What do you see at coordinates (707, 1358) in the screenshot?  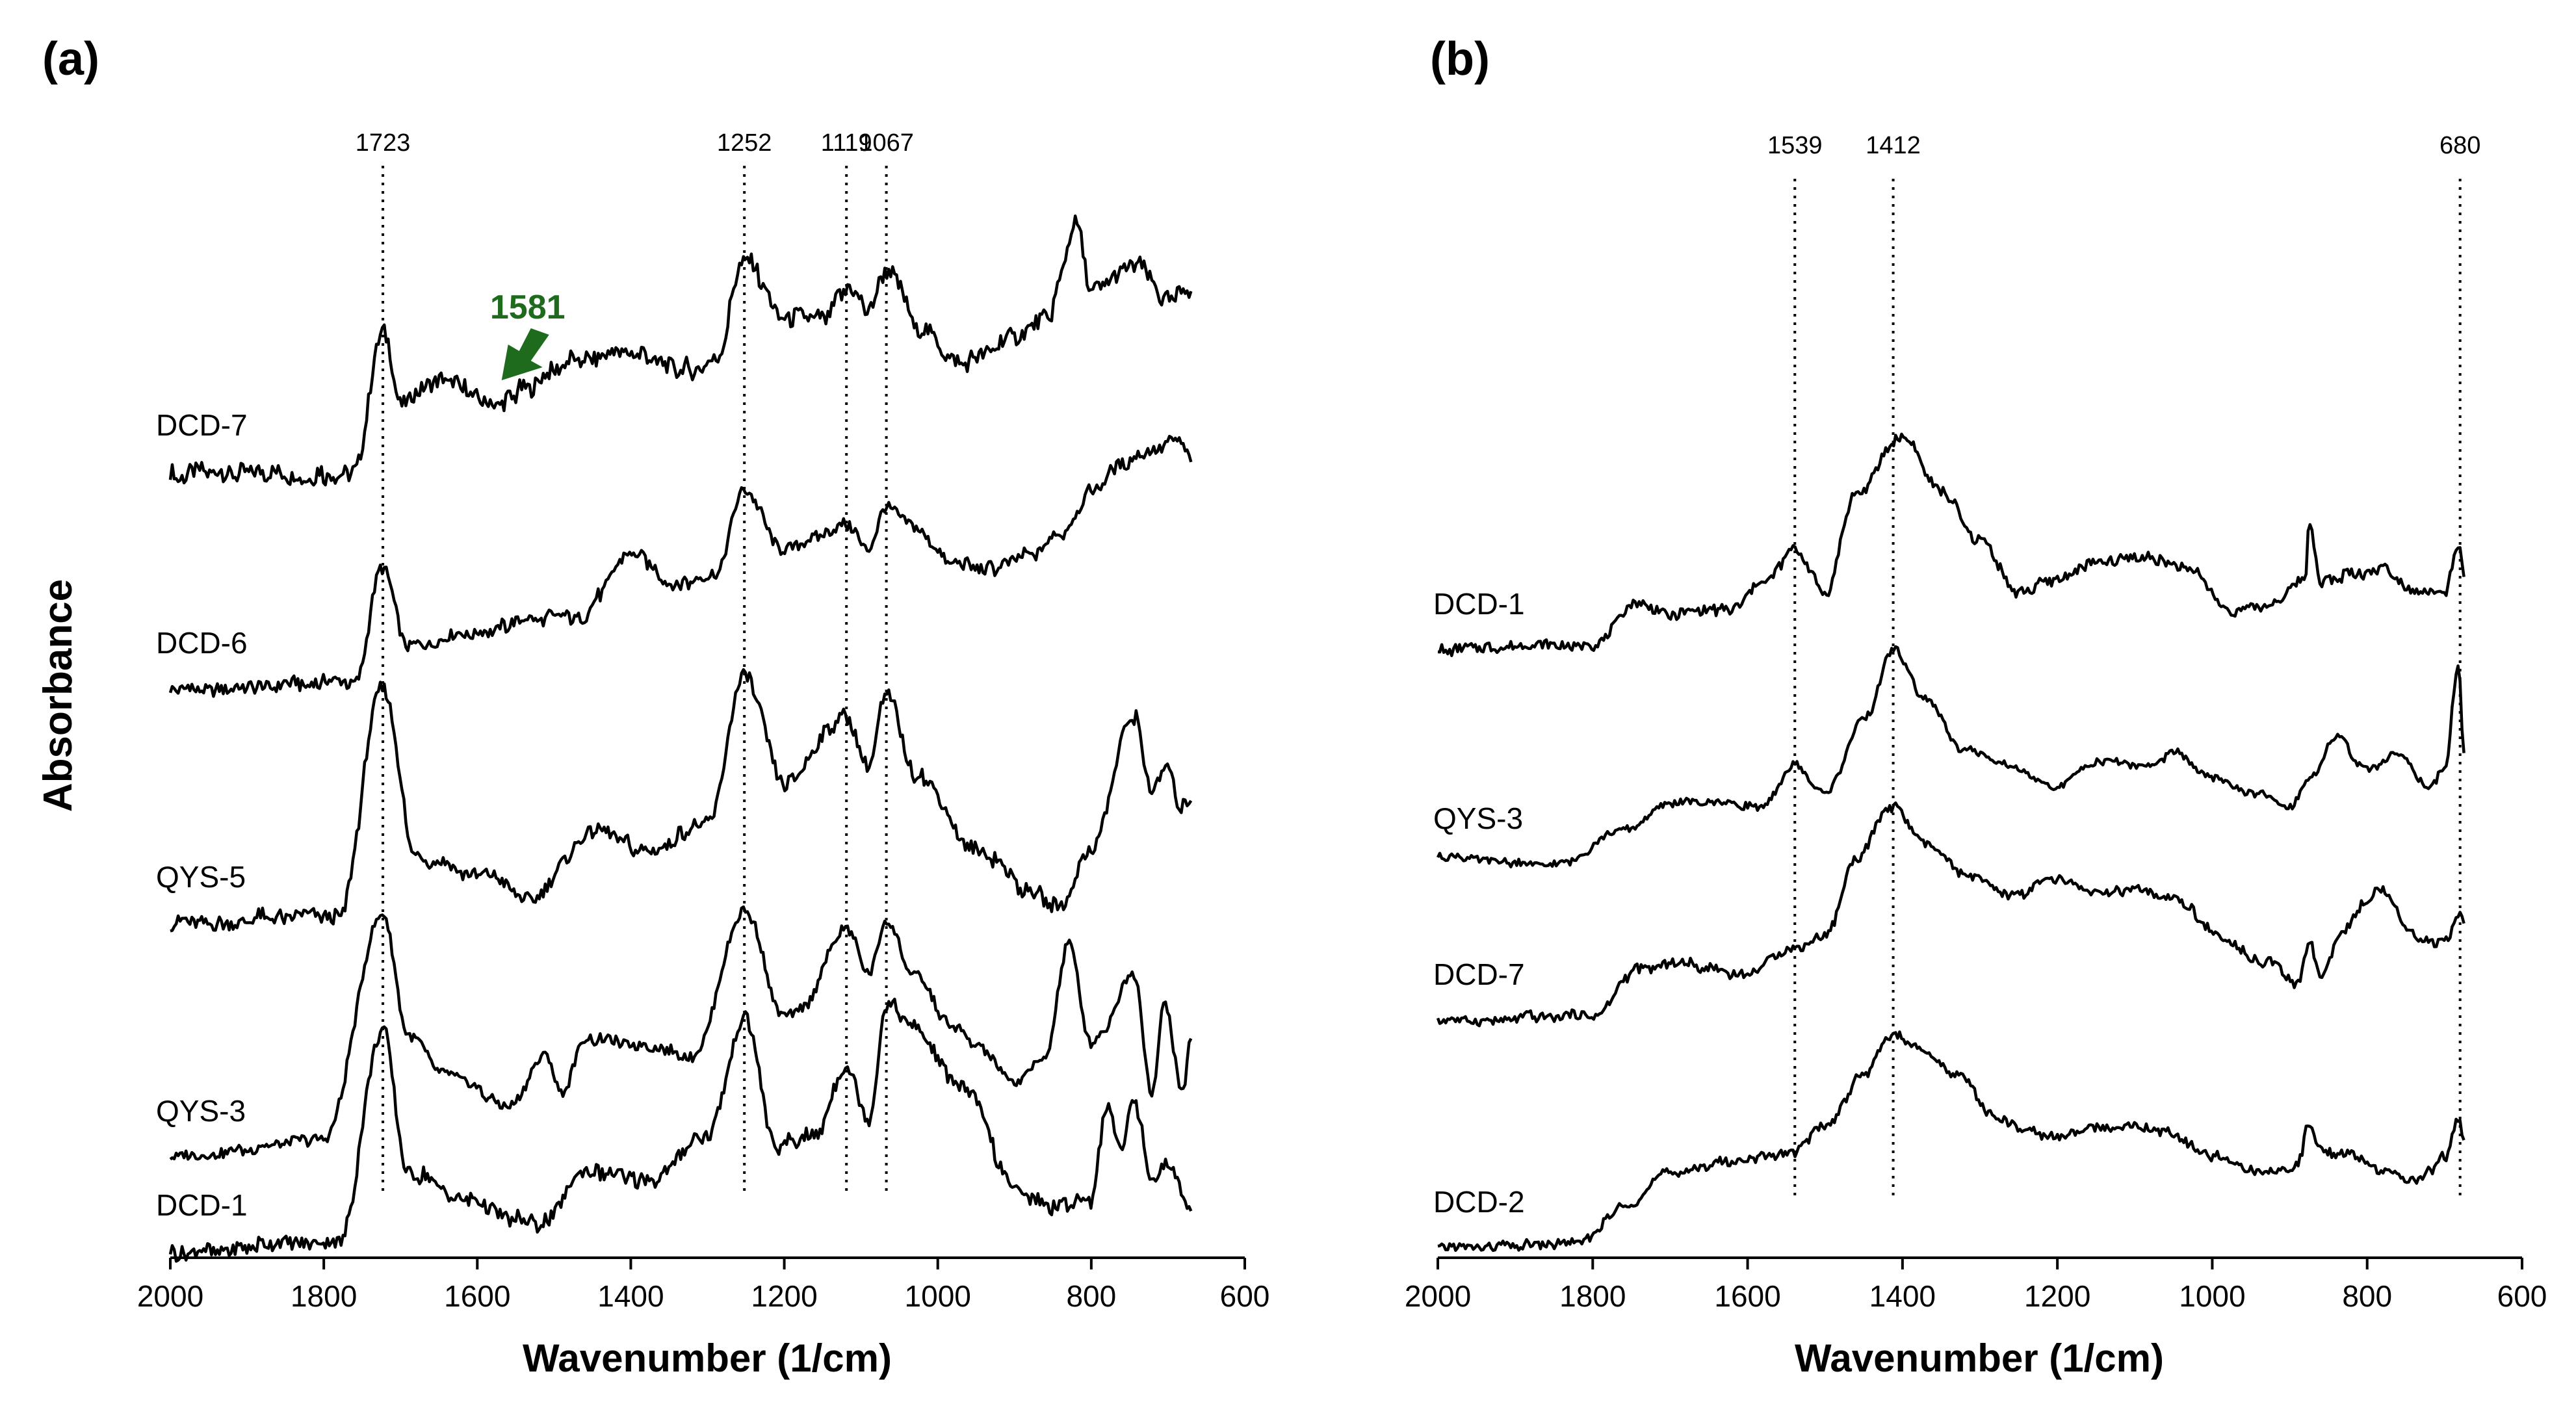 I see `panel-a-x-axis-label: Wavenumber (1/cm)` at bounding box center [707, 1358].